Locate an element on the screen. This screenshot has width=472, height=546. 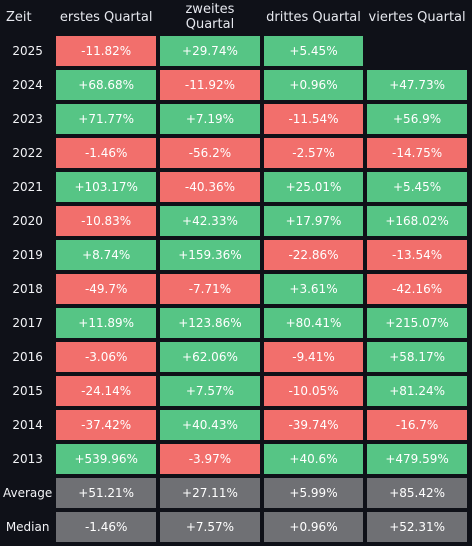
table-row: 2014 -37.42% +40.43% -39.74% -16.7% is located at coordinates (235, 425).